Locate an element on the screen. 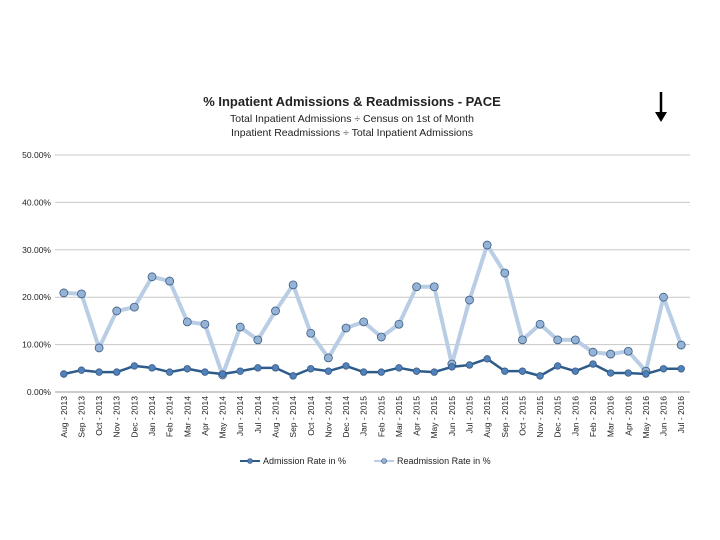  x-tick-label: Nov - 2014 is located at coordinates (328, 417).